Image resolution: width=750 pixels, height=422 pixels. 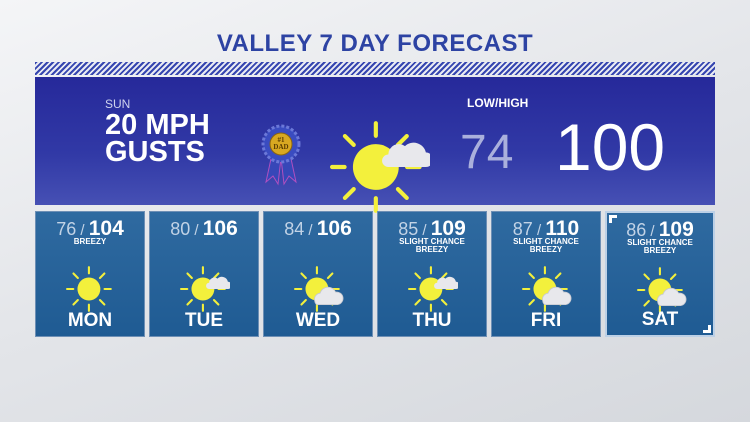 What do you see at coordinates (375, 68) in the screenshot?
I see `hatched-divider` at bounding box center [375, 68].